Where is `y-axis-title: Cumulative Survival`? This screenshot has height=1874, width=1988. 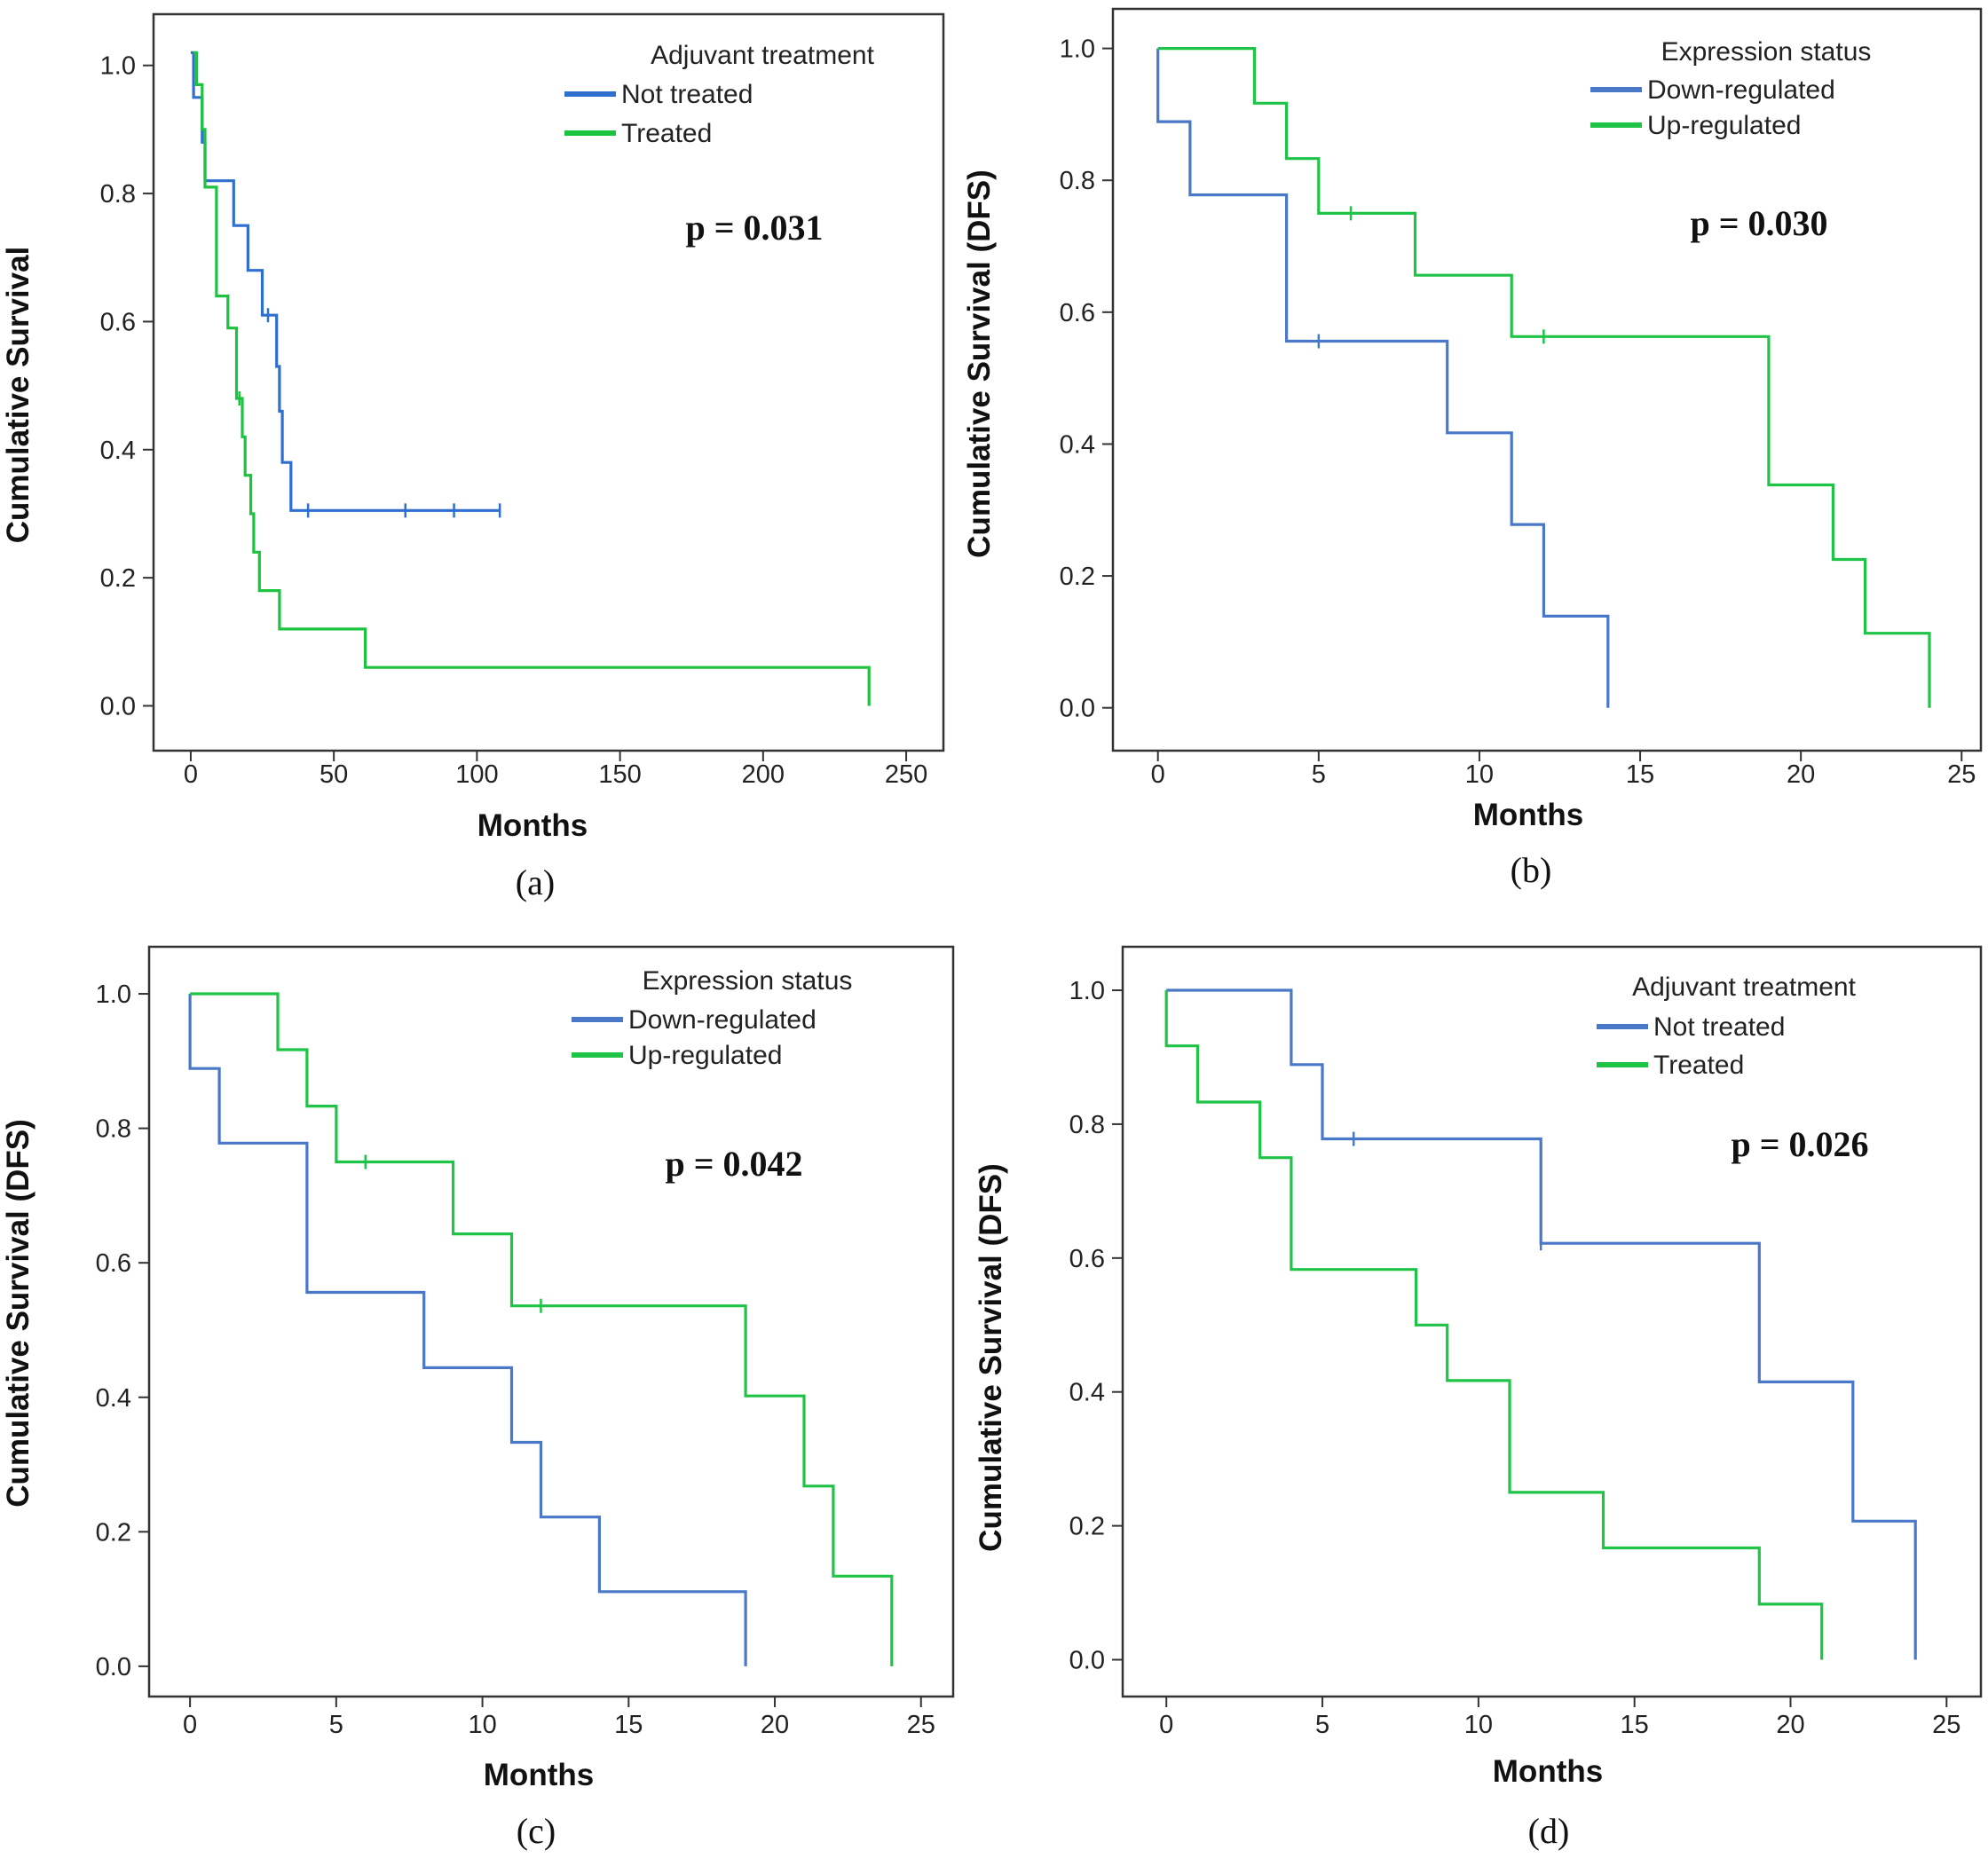
y-axis-title: Cumulative Survival is located at coordinates (18, 395).